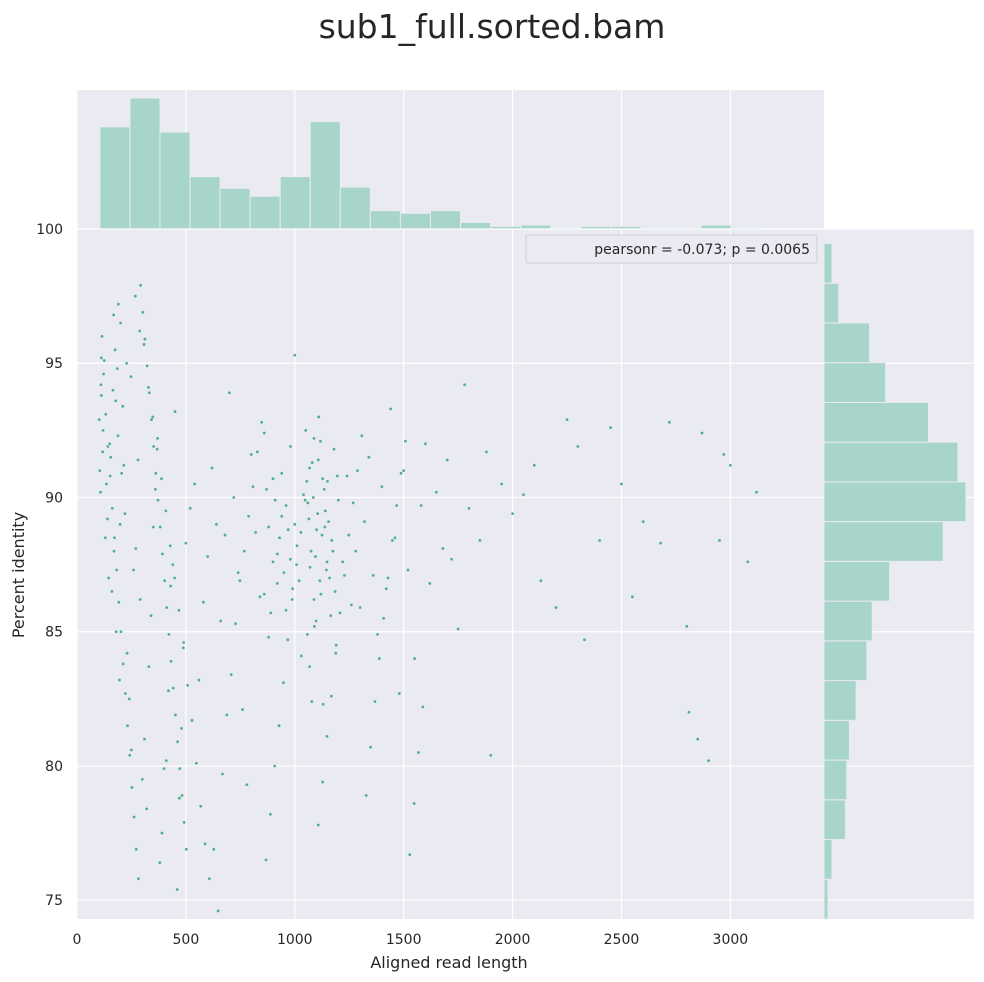  Describe the element at coordinates (54, 767) in the screenshot. I see `y-tick-label: 80` at that location.